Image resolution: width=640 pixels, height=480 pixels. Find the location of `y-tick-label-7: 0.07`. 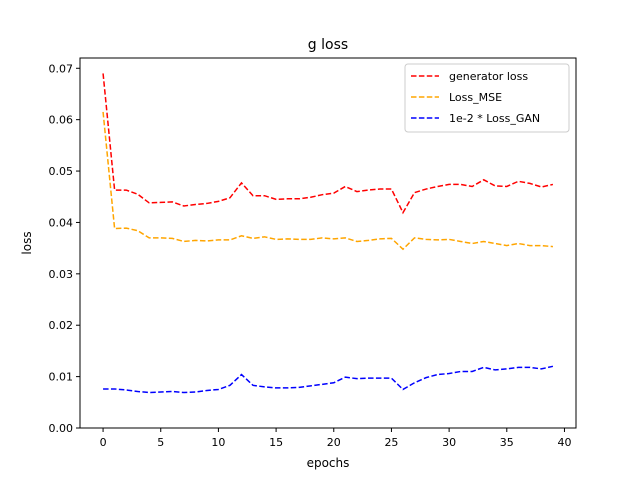

y-tick-label-7: 0.07 is located at coordinates (61, 68).